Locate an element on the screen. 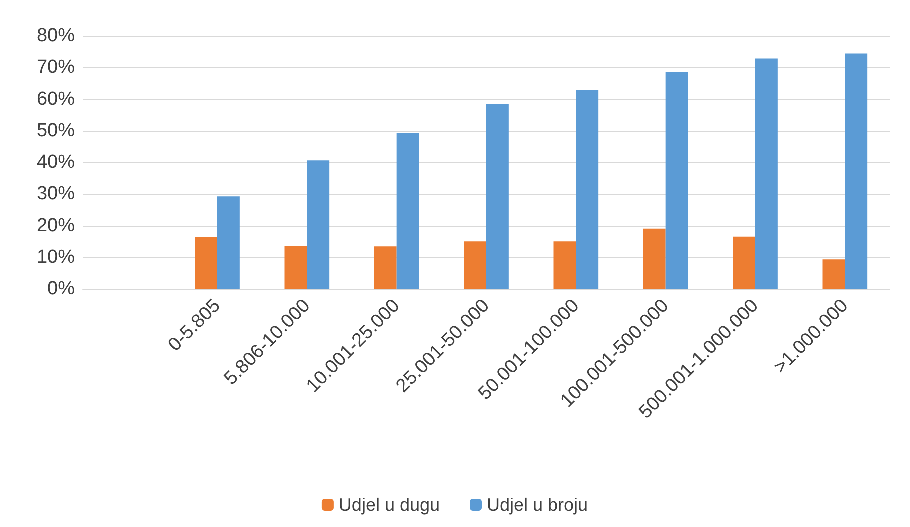 Image resolution: width=910 pixels, height=527 pixels. y-tick-label: 70% is located at coordinates (56, 67).